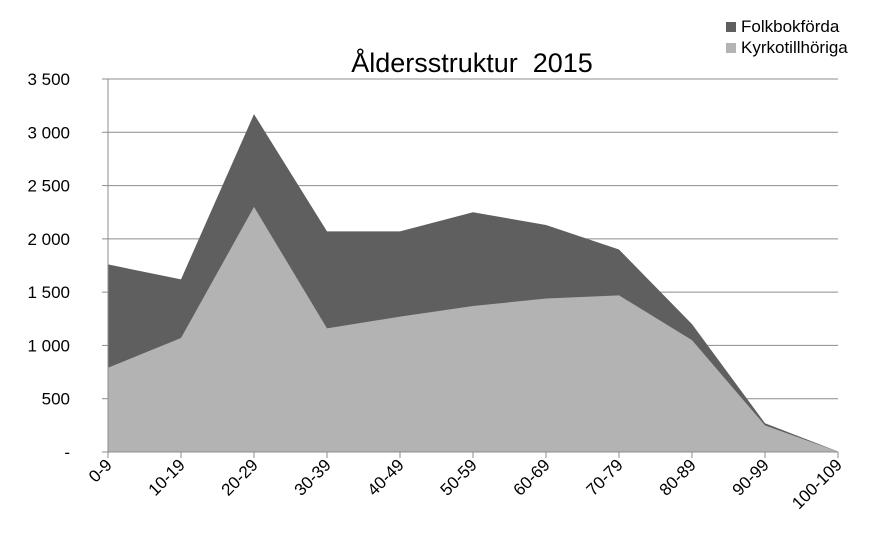  Describe the element at coordinates (605, 477) in the screenshot. I see `x-tick-label: 70-79` at that location.